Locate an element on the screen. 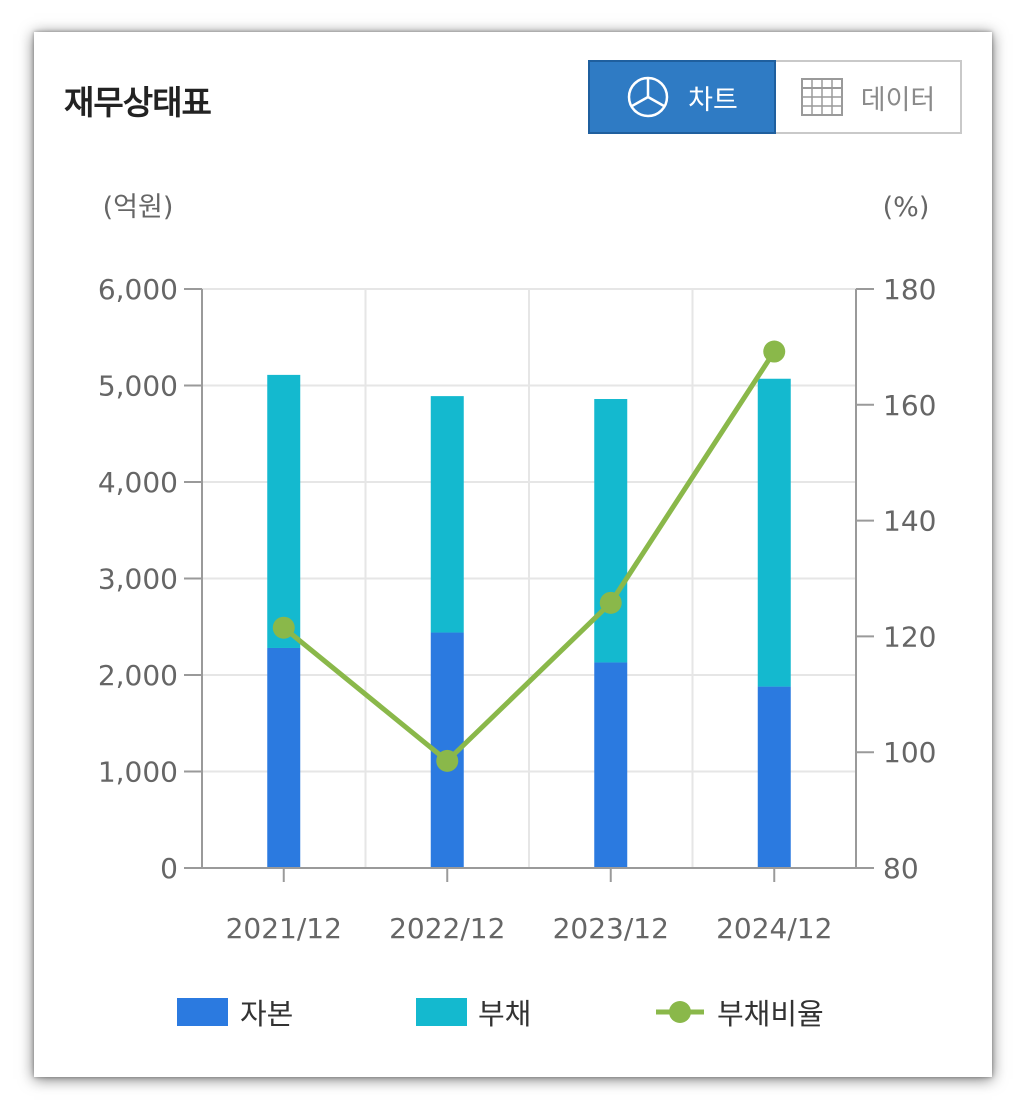 The height and width of the screenshot is (1110, 1026). legend-swatch-equity is located at coordinates (202, 1012).